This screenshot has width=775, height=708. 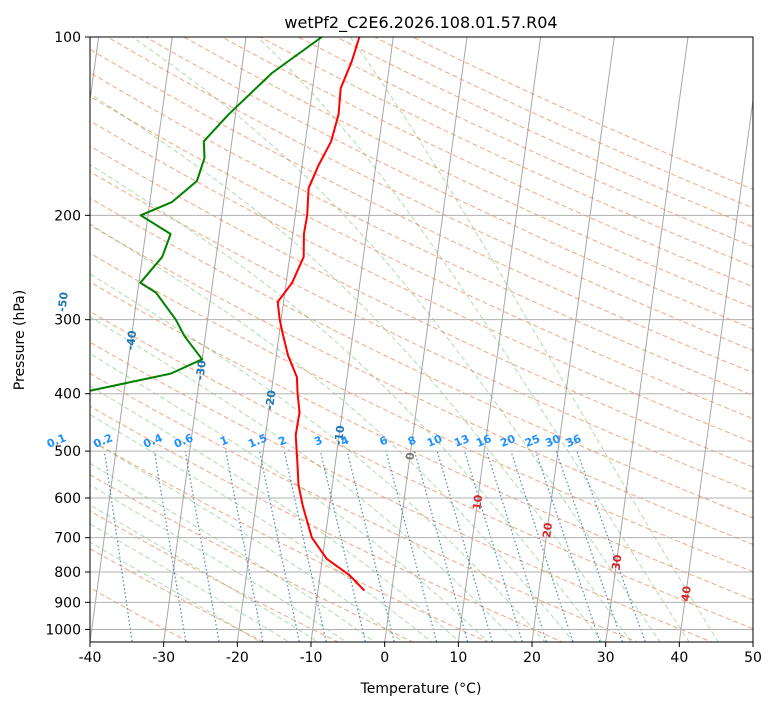 I want to click on mixing-ratio-label: 1, so click(x=224, y=441).